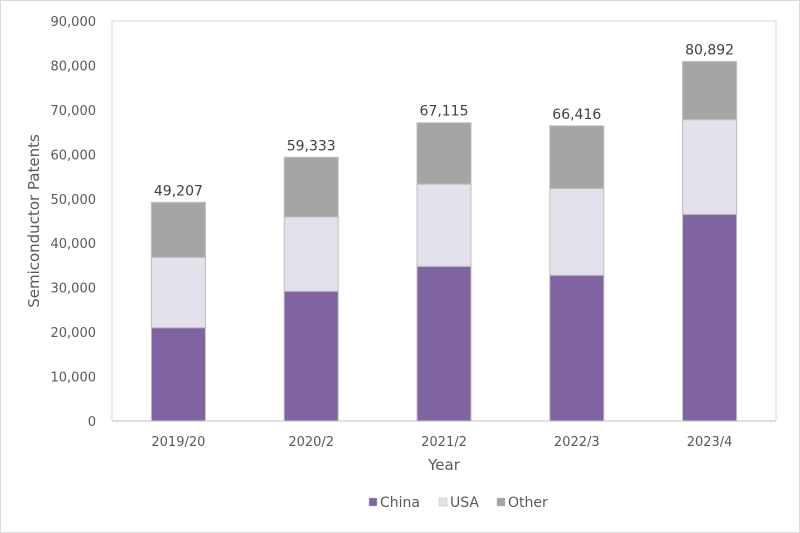 The height and width of the screenshot is (533, 800). Describe the element at coordinates (74, 378) in the screenshot. I see `y-tick-label: 10,000` at that location.